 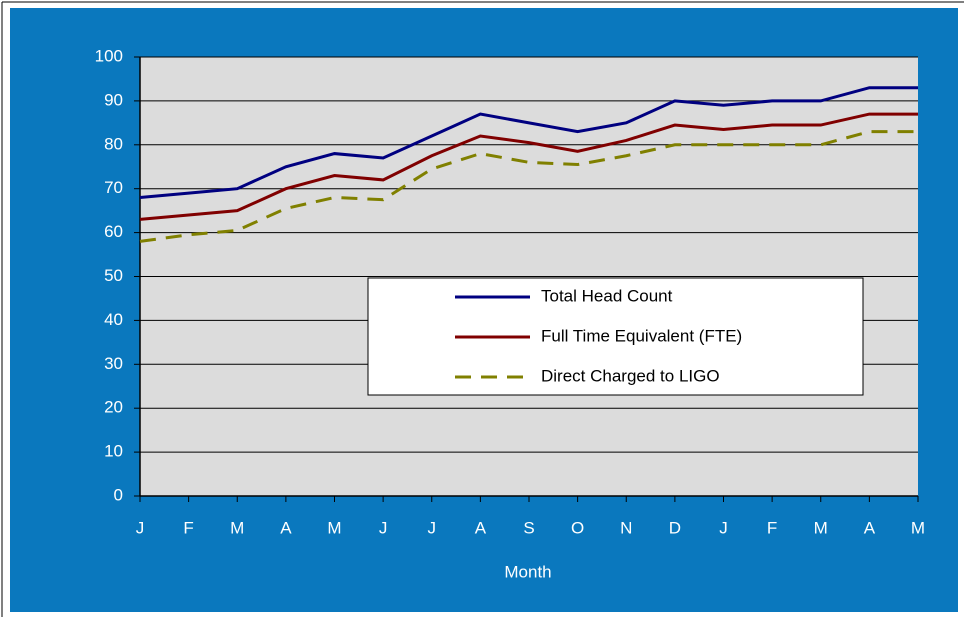 I want to click on legend-label: Total Head Count, so click(x=607, y=295).